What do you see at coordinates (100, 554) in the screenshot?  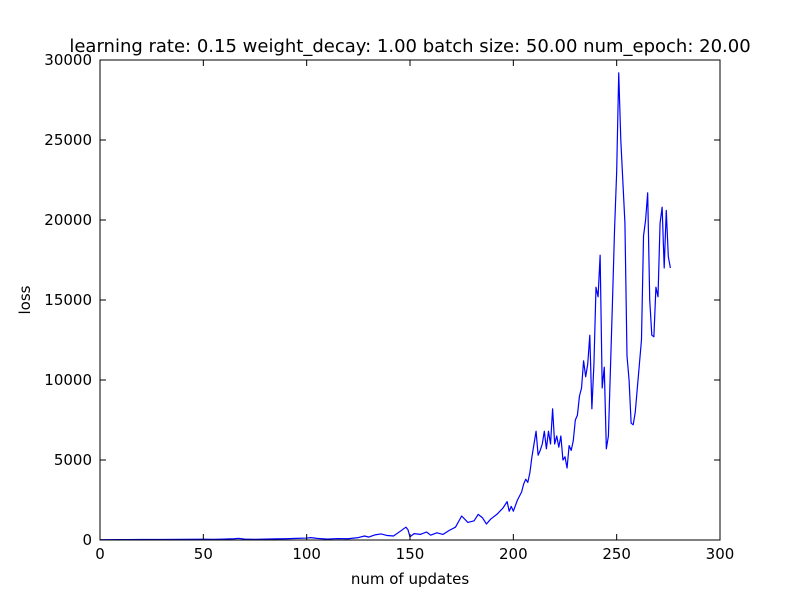 I see `x-tick-label: 0` at bounding box center [100, 554].